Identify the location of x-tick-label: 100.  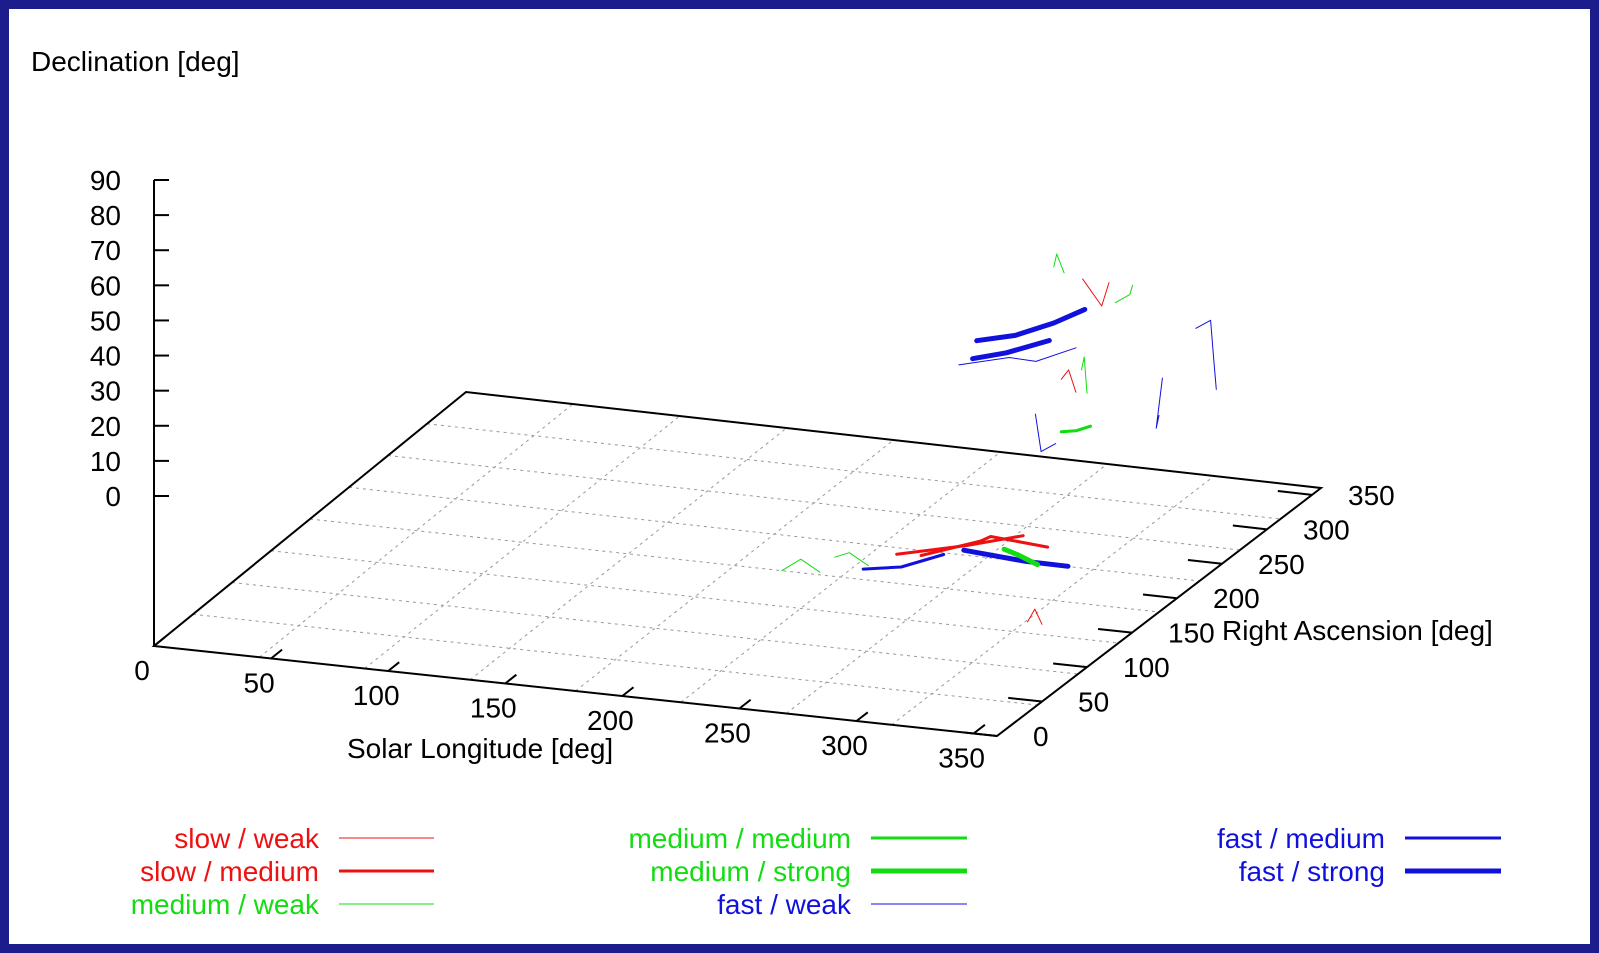
(376, 695).